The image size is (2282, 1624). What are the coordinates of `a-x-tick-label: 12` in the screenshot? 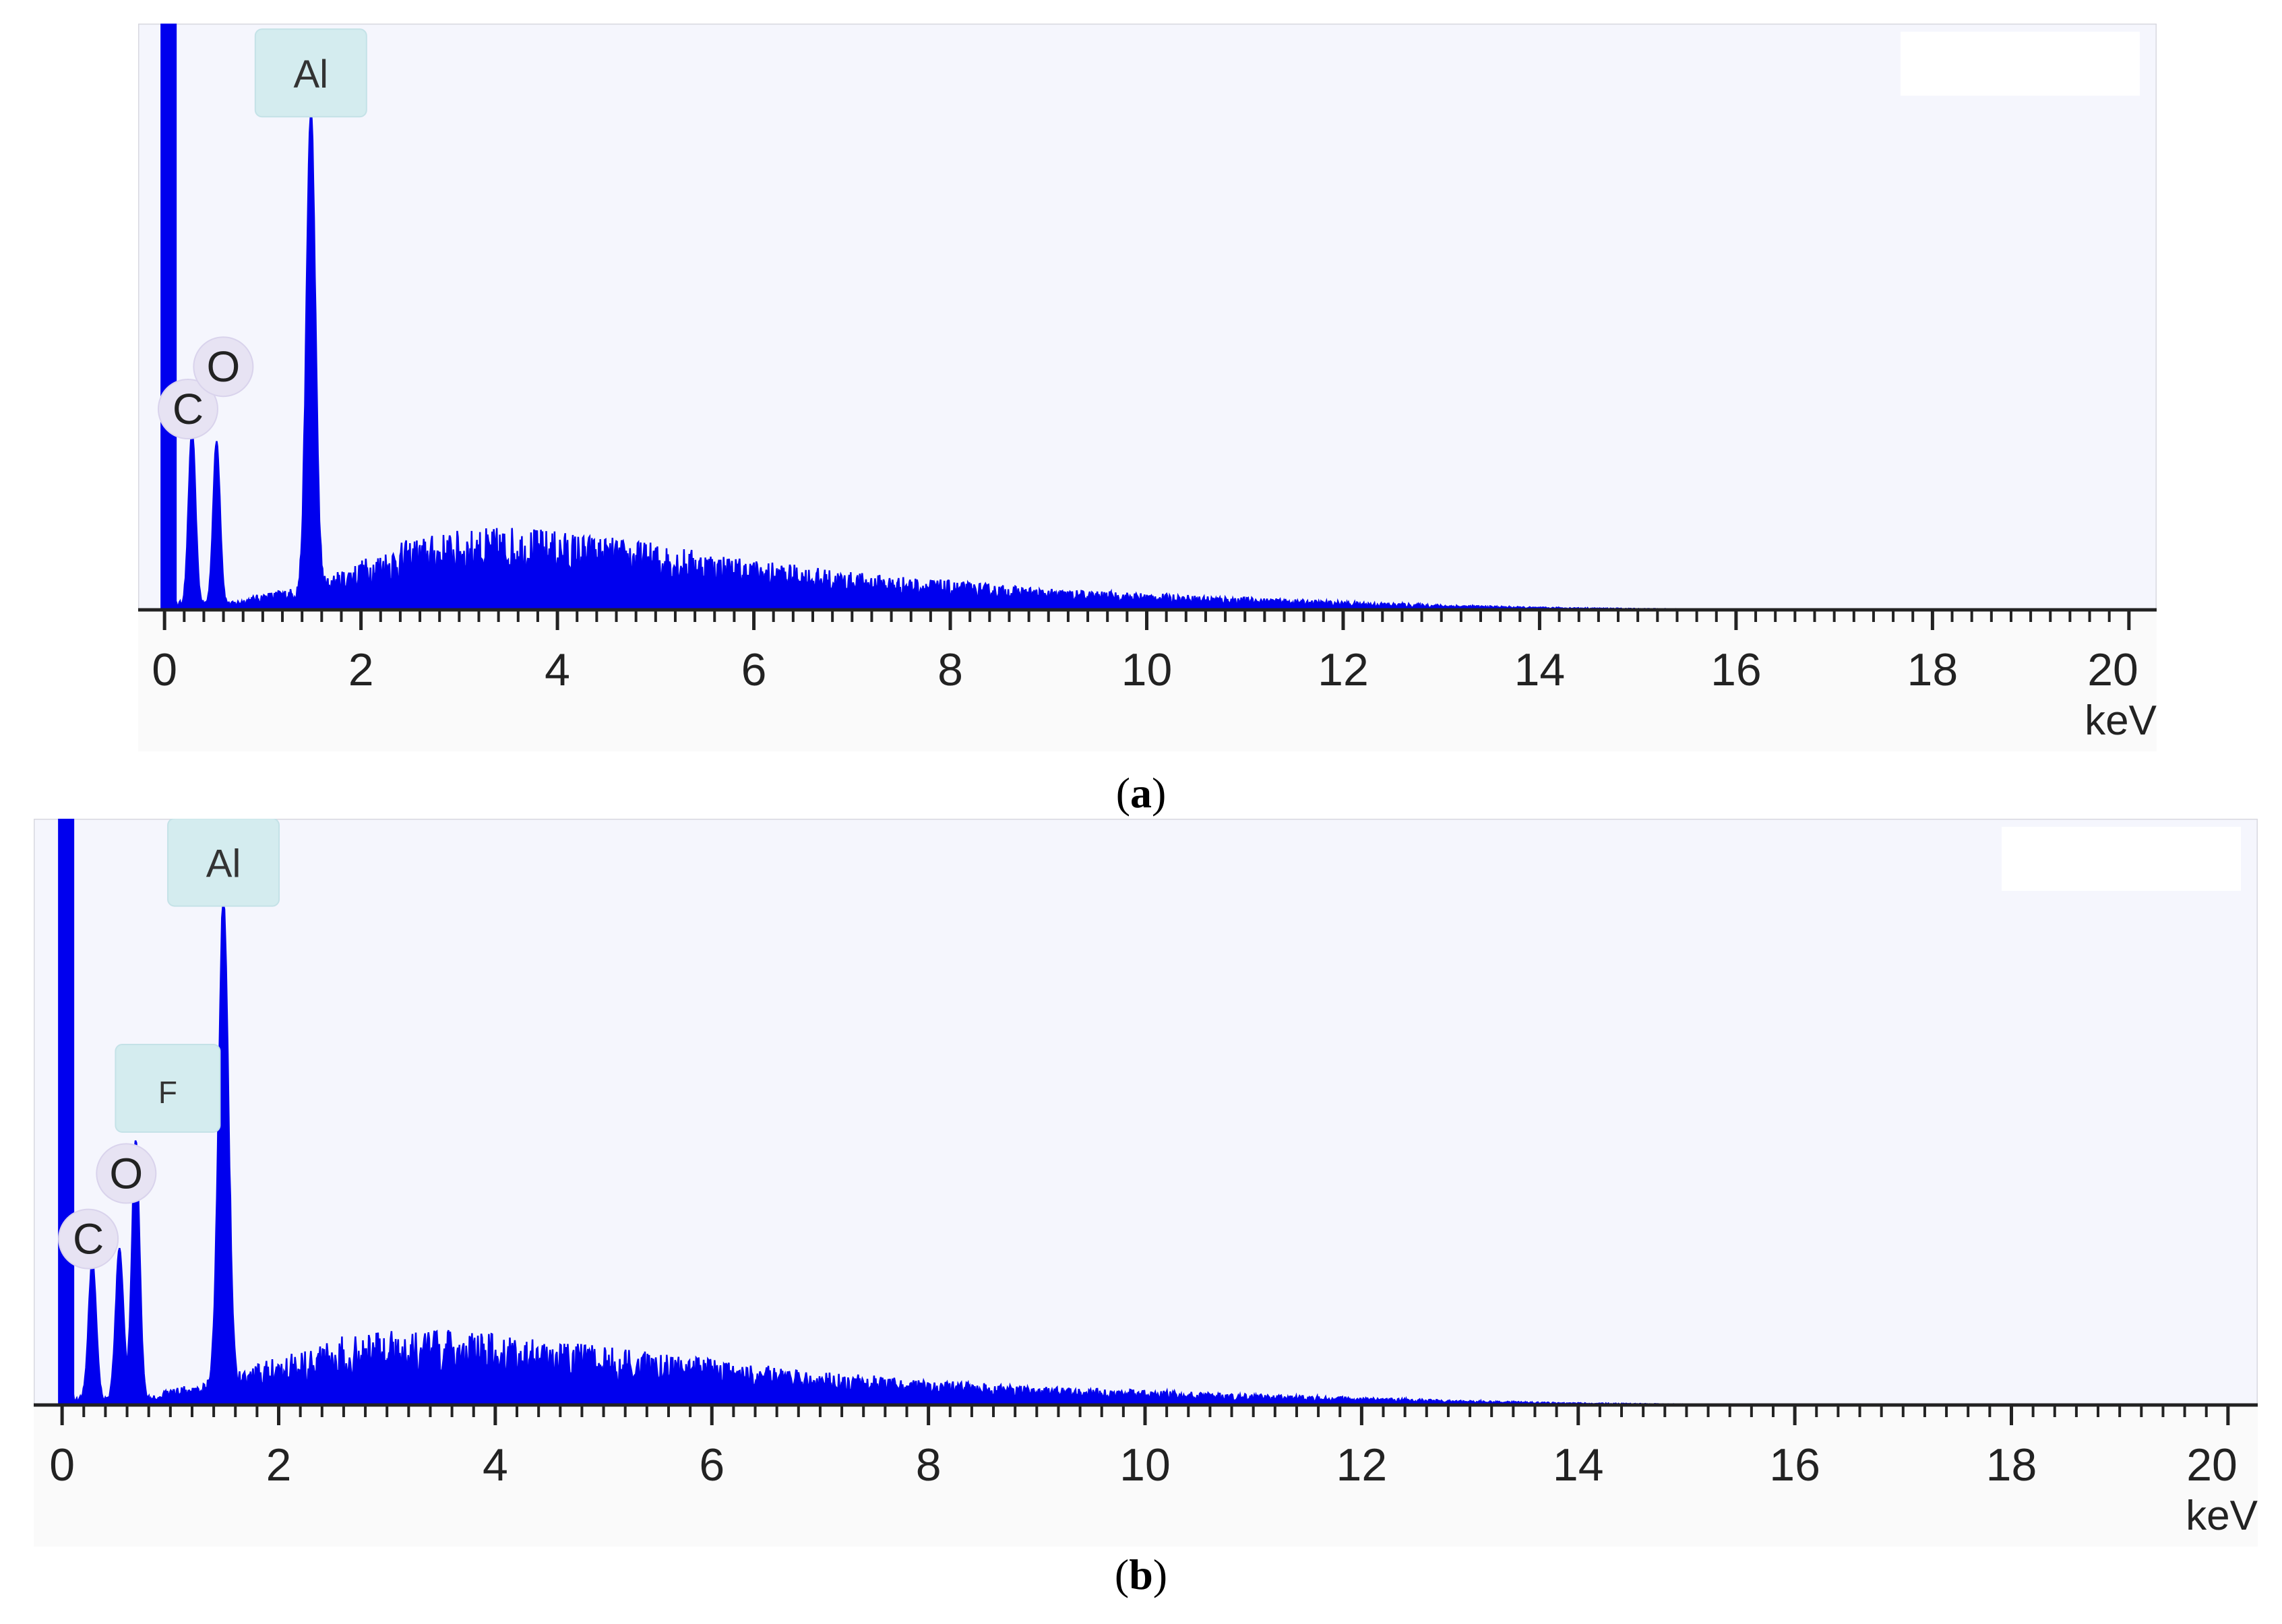 It's located at (1343, 670).